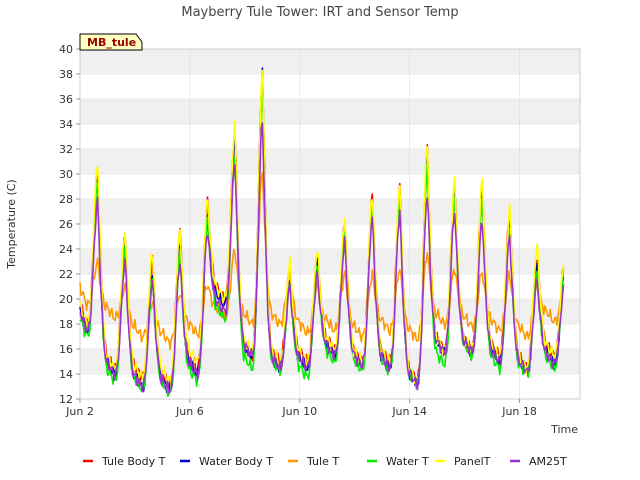  What do you see at coordinates (133, 461) in the screenshot?
I see `legend-label: Tule Body T` at bounding box center [133, 461].